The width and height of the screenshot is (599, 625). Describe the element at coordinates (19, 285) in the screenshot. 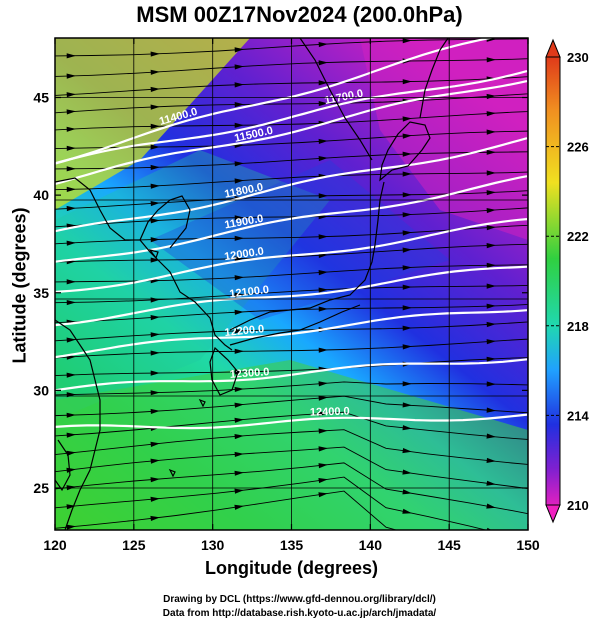

I see `y-axis-label: Latitude (degrees)` at that location.